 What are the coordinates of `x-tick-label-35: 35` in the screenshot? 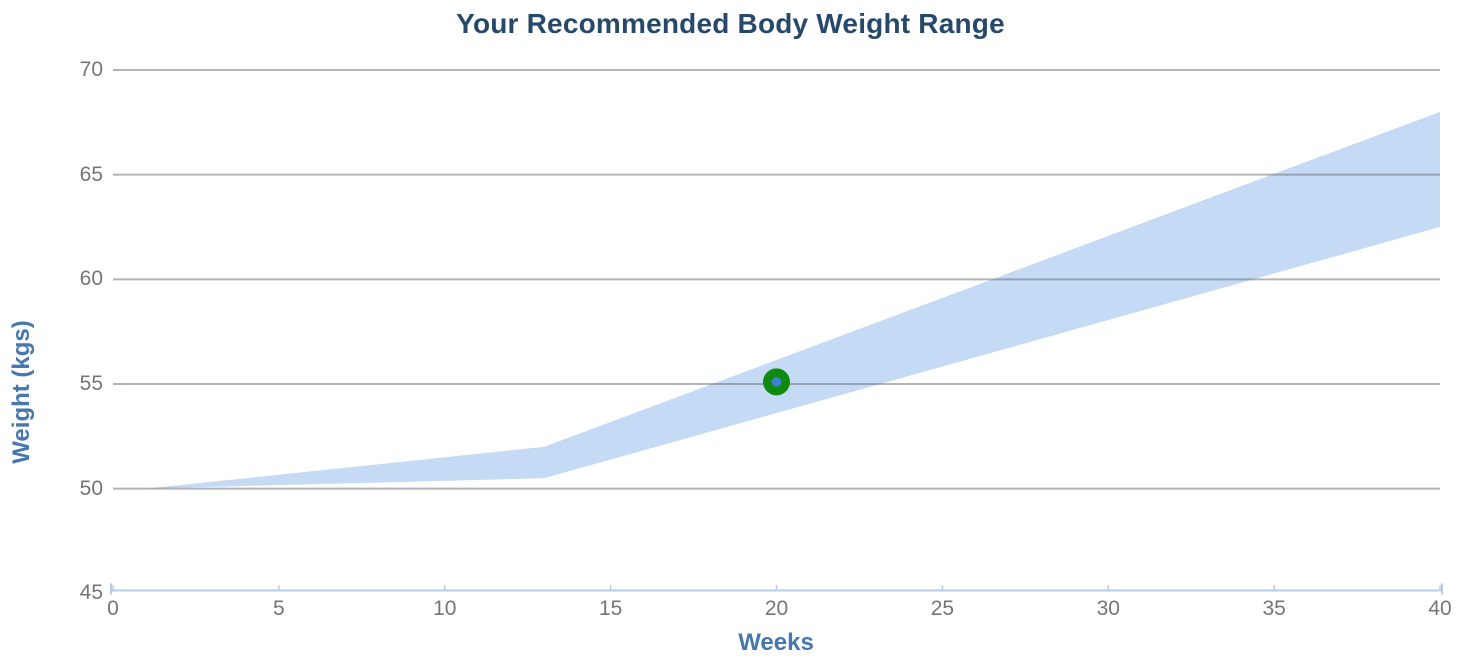 It's located at (1274, 608).